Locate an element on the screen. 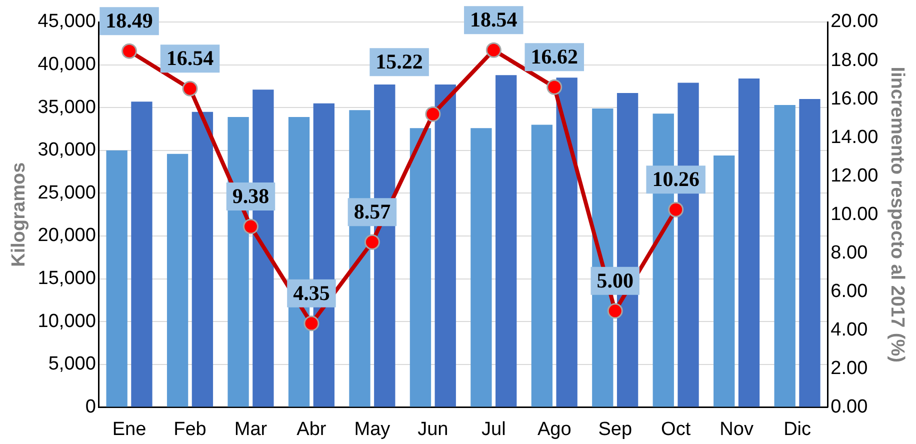 The width and height of the screenshot is (916, 444). y2-tick-label: 14.00 is located at coordinates (854, 137).